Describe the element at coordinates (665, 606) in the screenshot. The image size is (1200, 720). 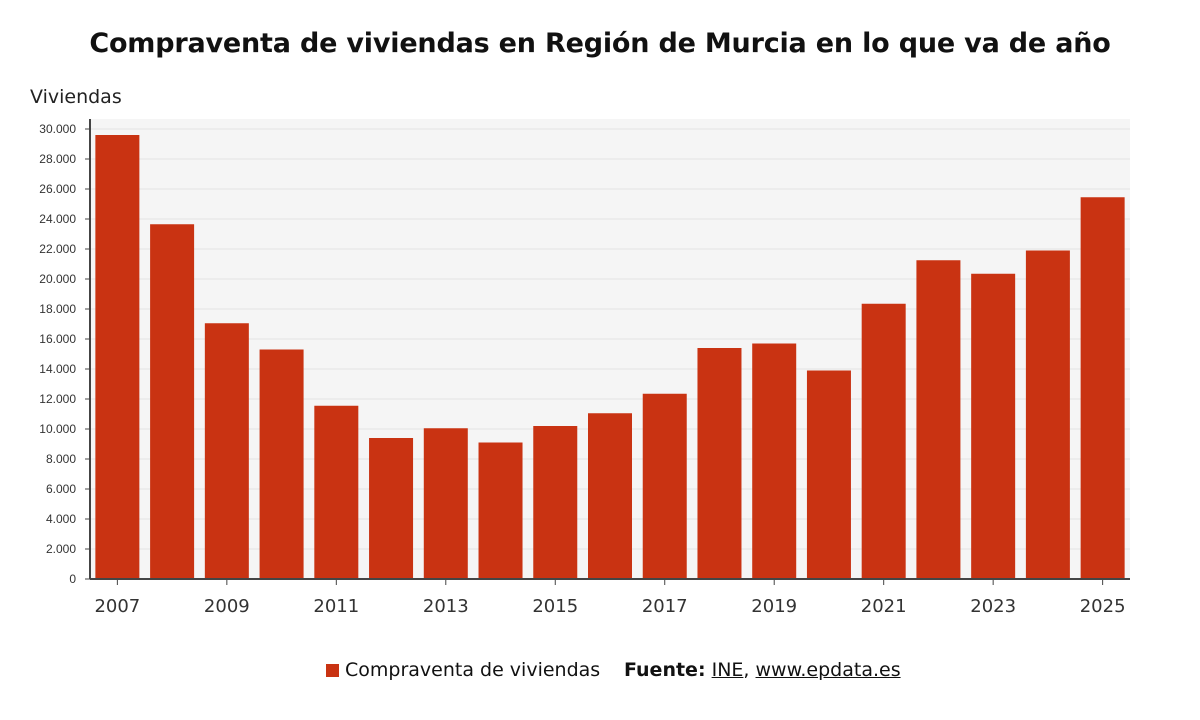
I see `x-tick-label: 2017` at that location.